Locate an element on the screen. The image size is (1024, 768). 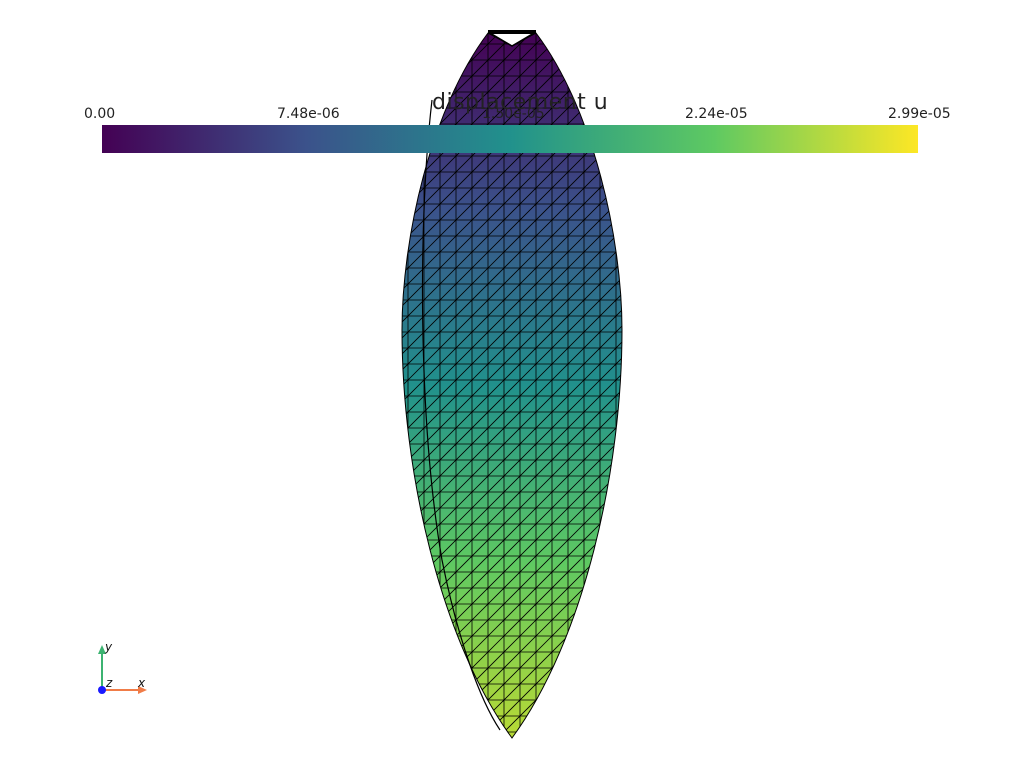
z-axis-label: z is located at coordinates (109, 683).